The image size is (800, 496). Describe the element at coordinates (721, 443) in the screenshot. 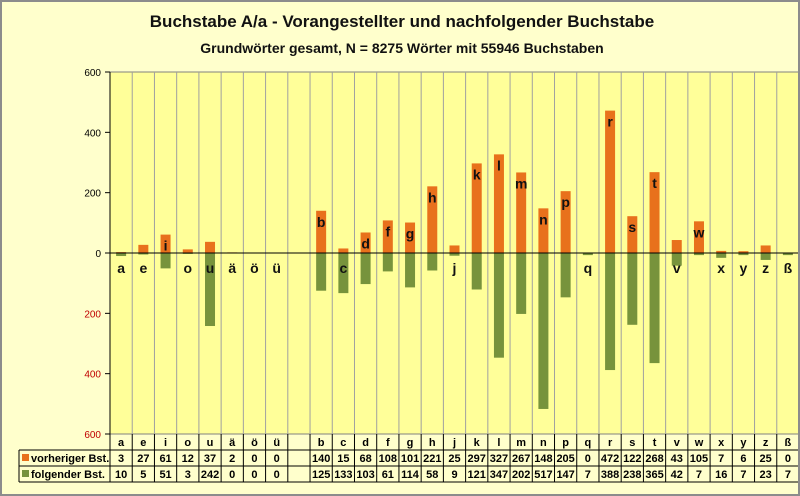

I see `table-header-cell: x` at that location.